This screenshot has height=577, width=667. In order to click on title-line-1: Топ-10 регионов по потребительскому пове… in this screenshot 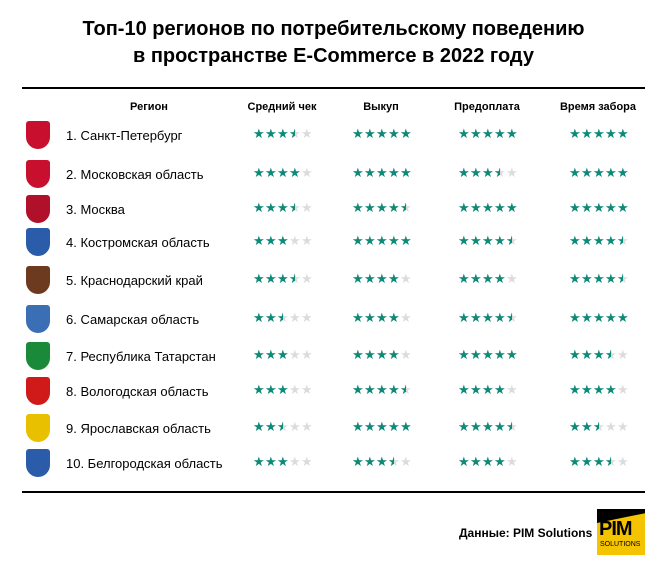, I will do `click(333, 29)`.